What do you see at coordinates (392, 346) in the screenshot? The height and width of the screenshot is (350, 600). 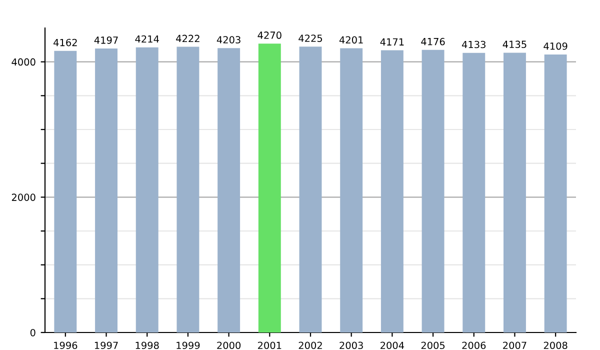 I see `x-tick-label: 2004` at bounding box center [392, 346].